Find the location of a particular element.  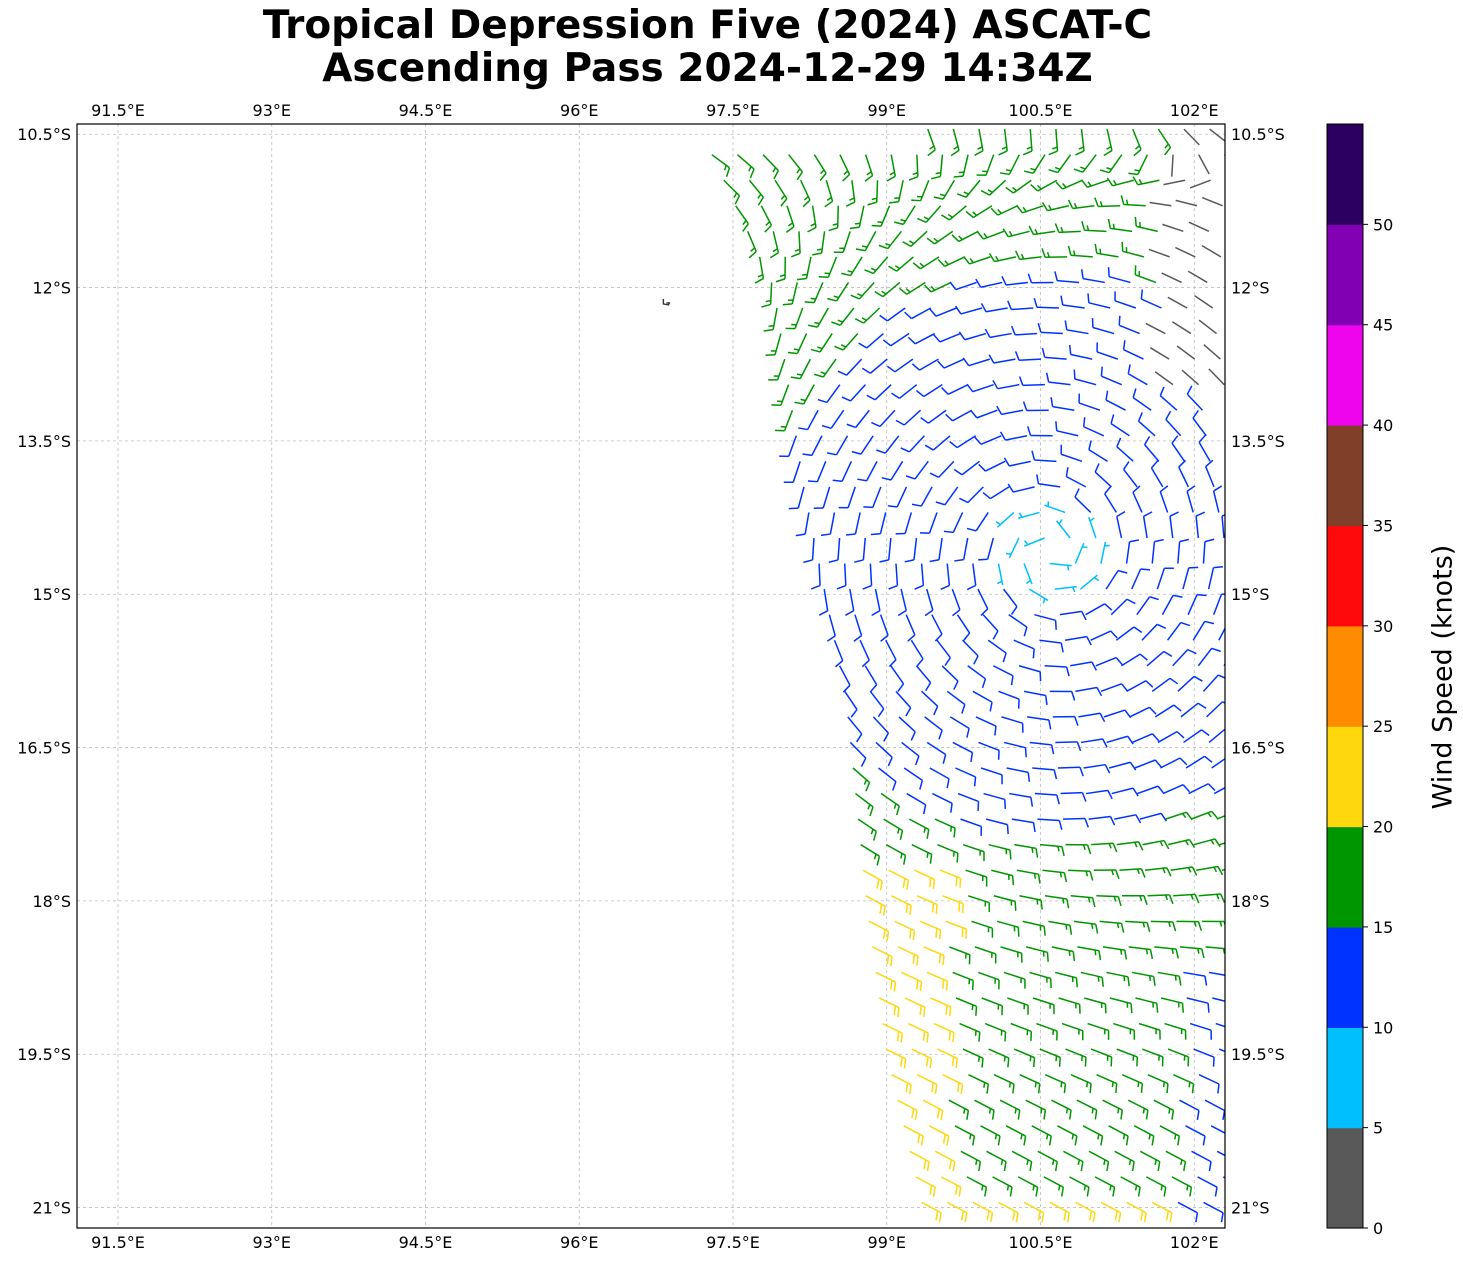

colorbar-tick-label: 5 is located at coordinates (1378, 1128).